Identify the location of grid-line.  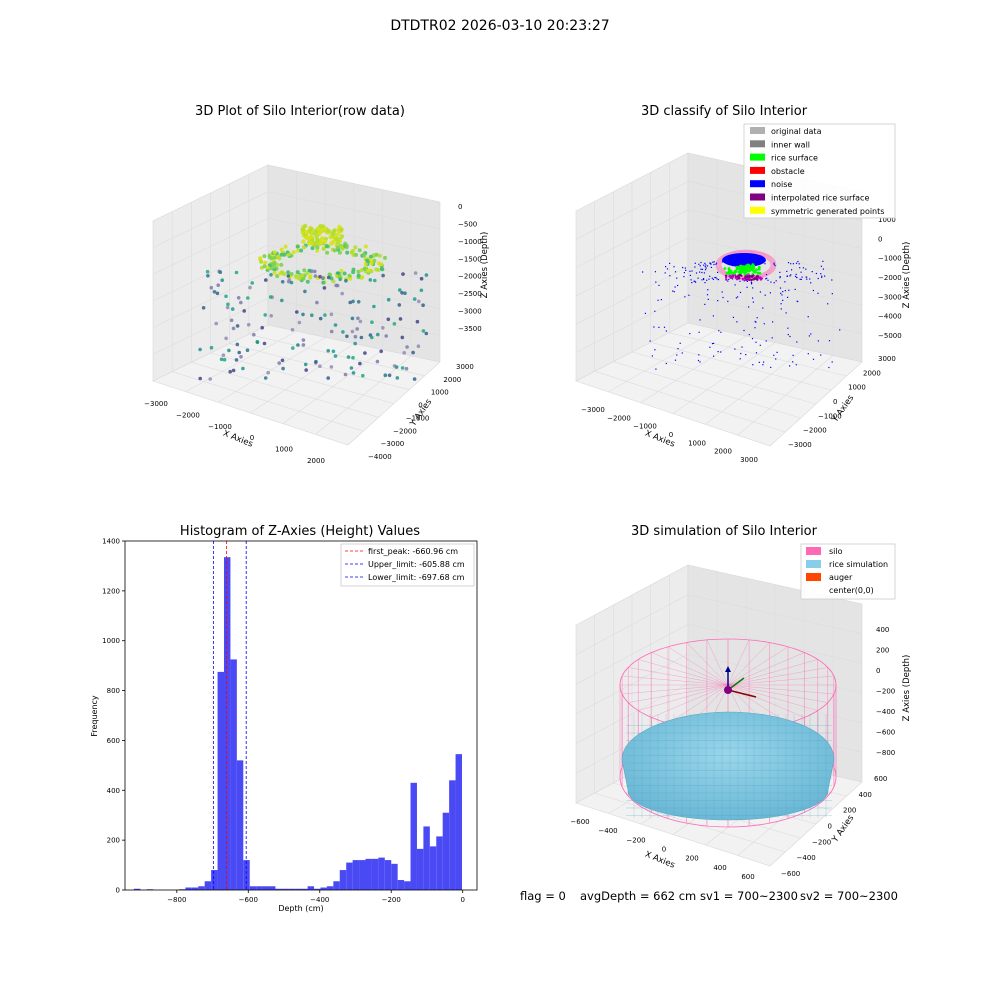
(363, 395).